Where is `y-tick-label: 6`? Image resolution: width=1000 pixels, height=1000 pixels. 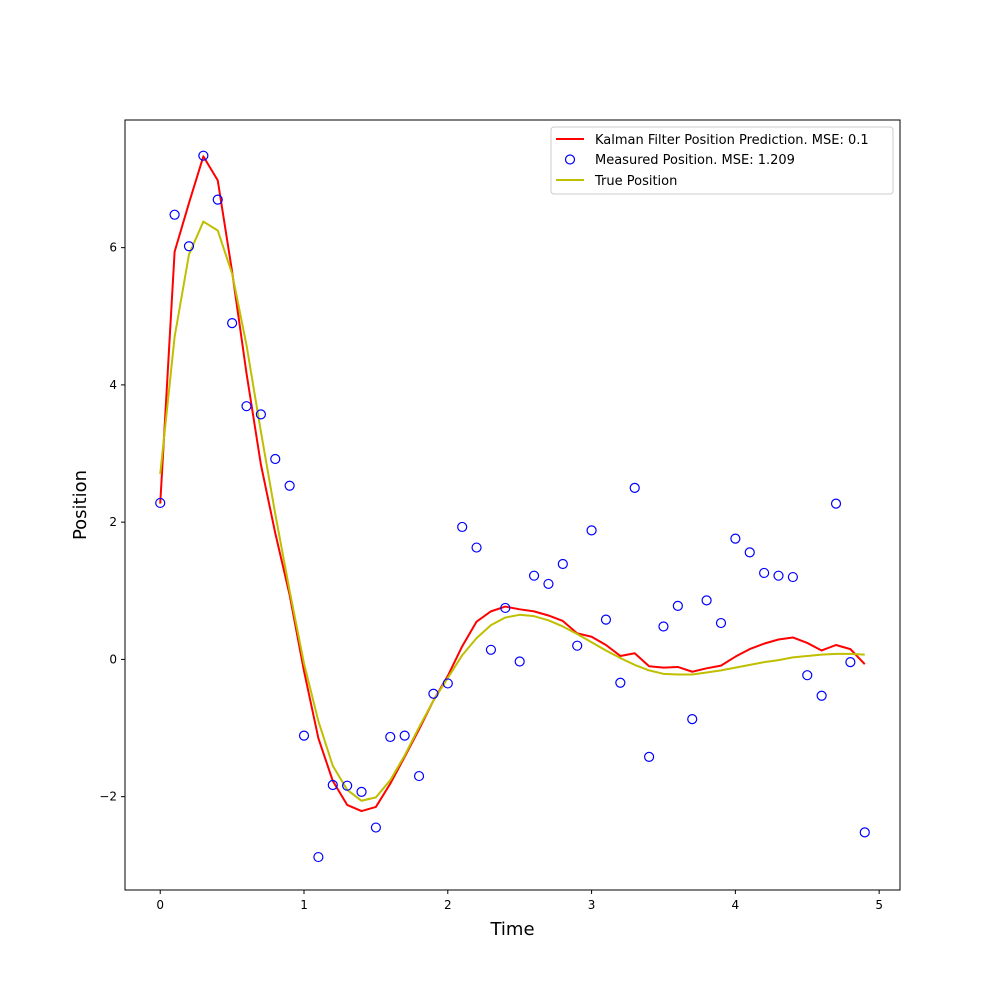
y-tick-label: 6 is located at coordinates (113, 248).